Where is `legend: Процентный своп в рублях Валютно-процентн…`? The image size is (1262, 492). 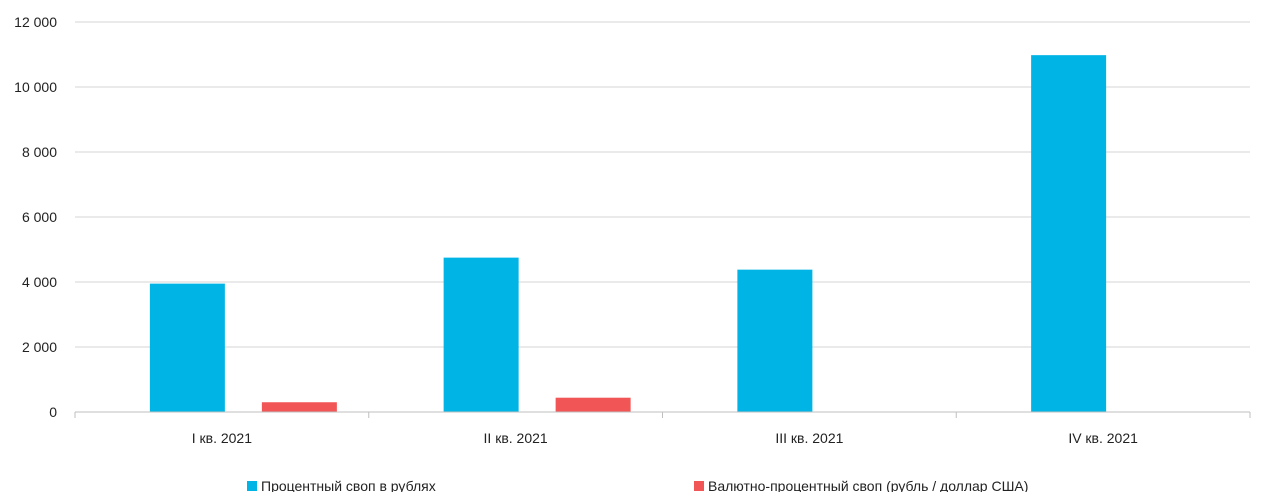
legend: Процентный своп в рублях Валютно-процентн… is located at coordinates (637, 485).